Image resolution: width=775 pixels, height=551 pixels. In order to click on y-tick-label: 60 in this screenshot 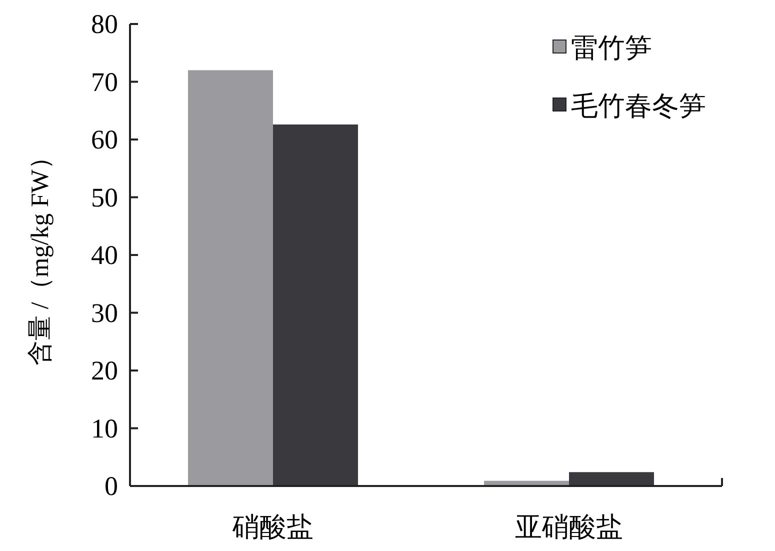, I will do `click(104, 139)`.